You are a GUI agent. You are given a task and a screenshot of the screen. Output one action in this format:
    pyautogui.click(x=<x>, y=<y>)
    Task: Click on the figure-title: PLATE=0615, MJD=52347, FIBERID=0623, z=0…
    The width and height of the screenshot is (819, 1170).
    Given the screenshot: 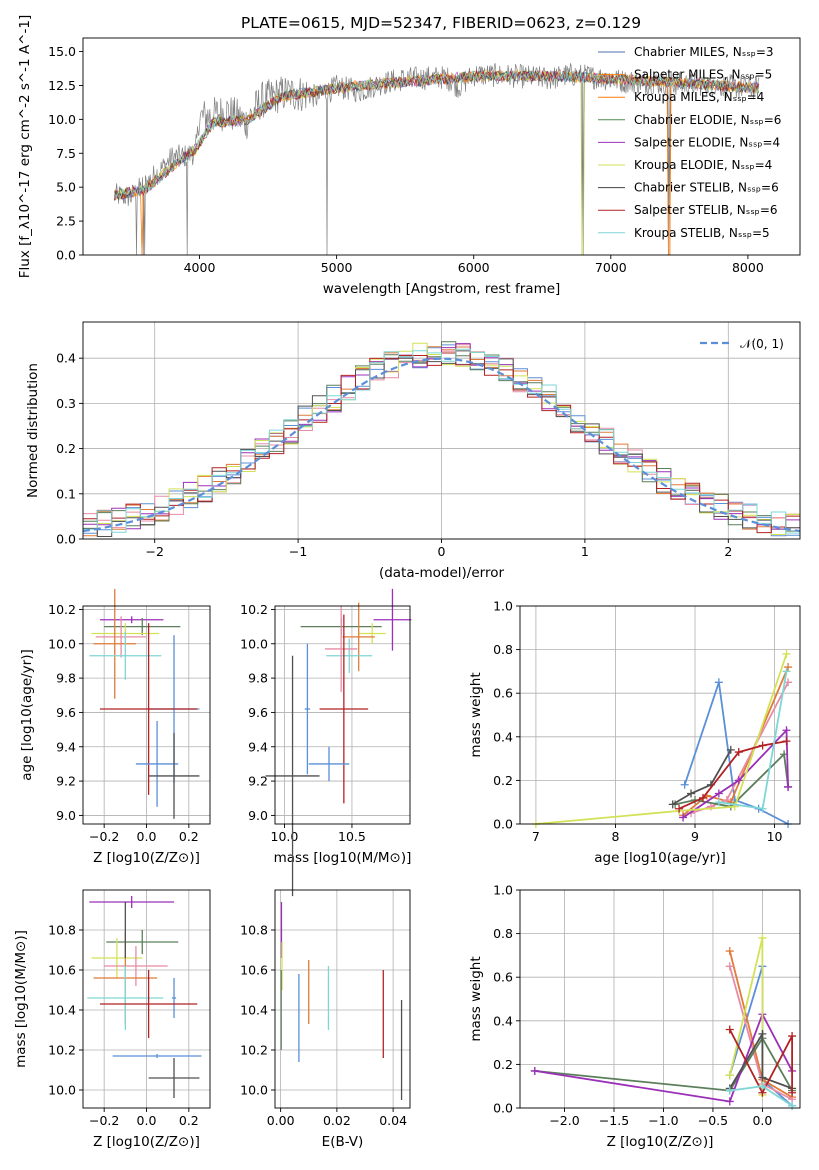 What is the action you would take?
    pyautogui.click(x=441, y=23)
    